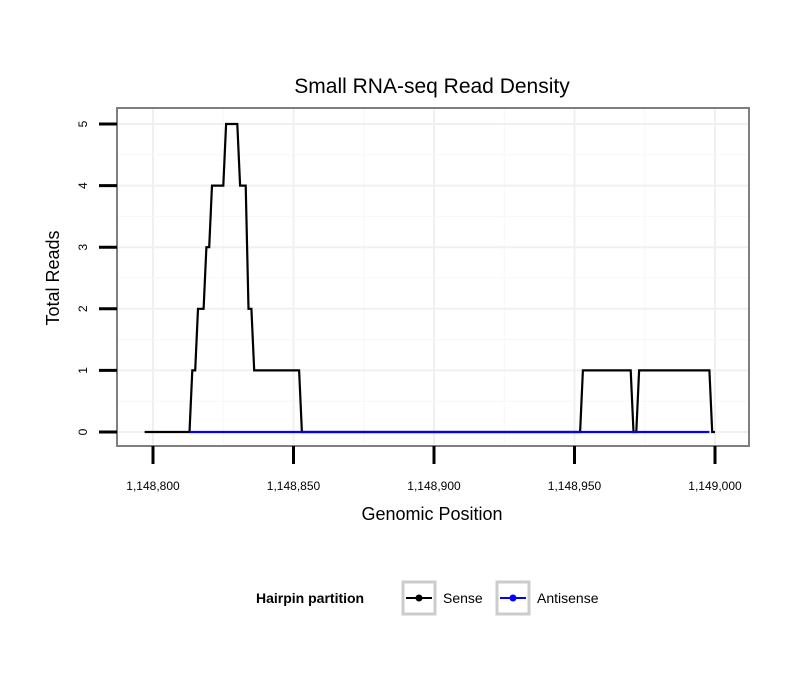  What do you see at coordinates (310, 598) in the screenshot?
I see `legend-title: Hairpin partition` at bounding box center [310, 598].